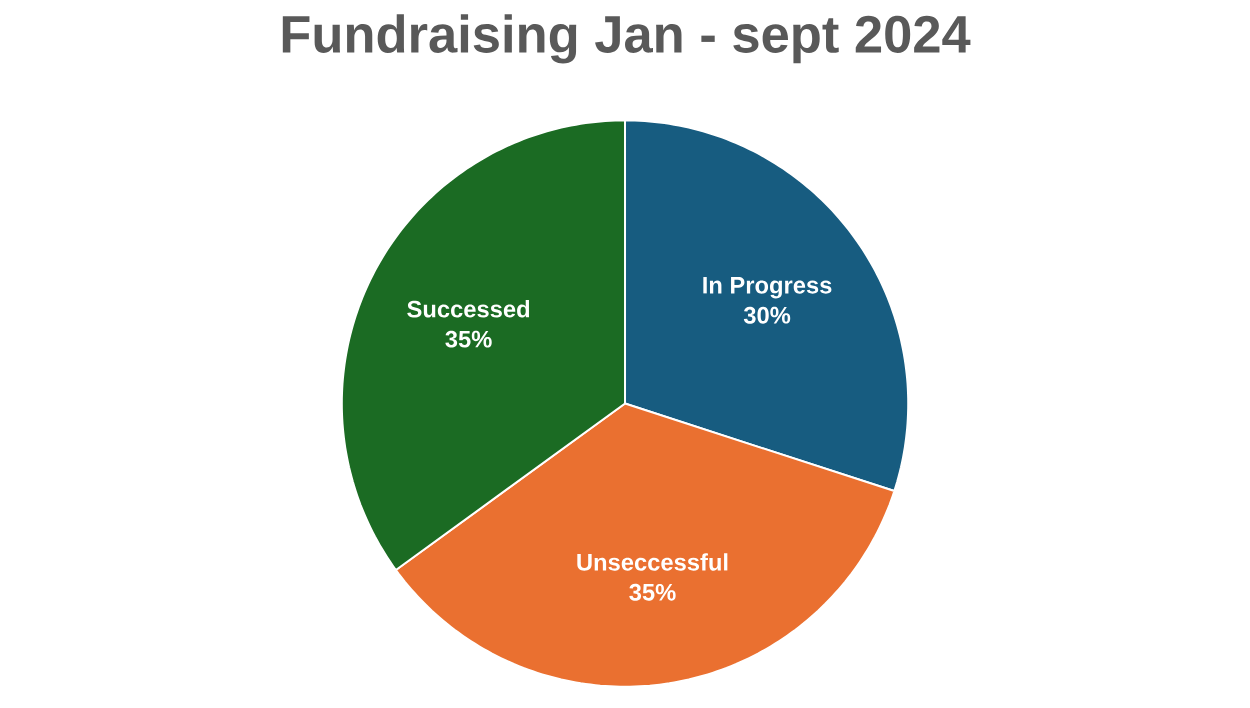 The height and width of the screenshot is (708, 1250). I want to click on slice-label: Successed, so click(468, 309).